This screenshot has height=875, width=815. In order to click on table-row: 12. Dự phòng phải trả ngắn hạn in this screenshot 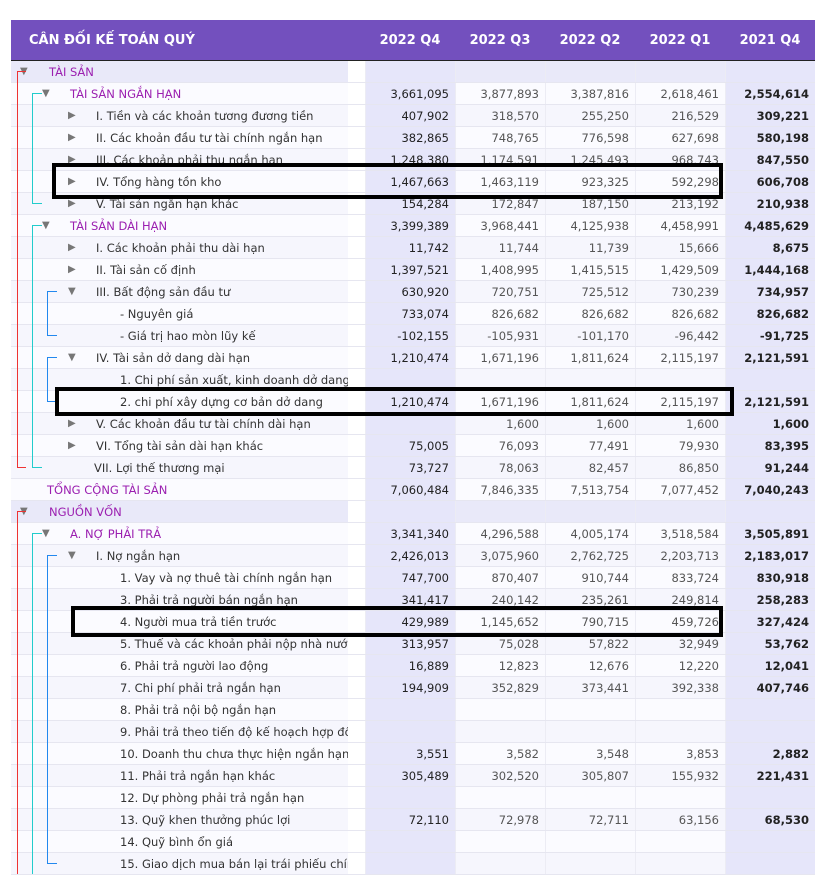, I will do `click(413, 798)`.